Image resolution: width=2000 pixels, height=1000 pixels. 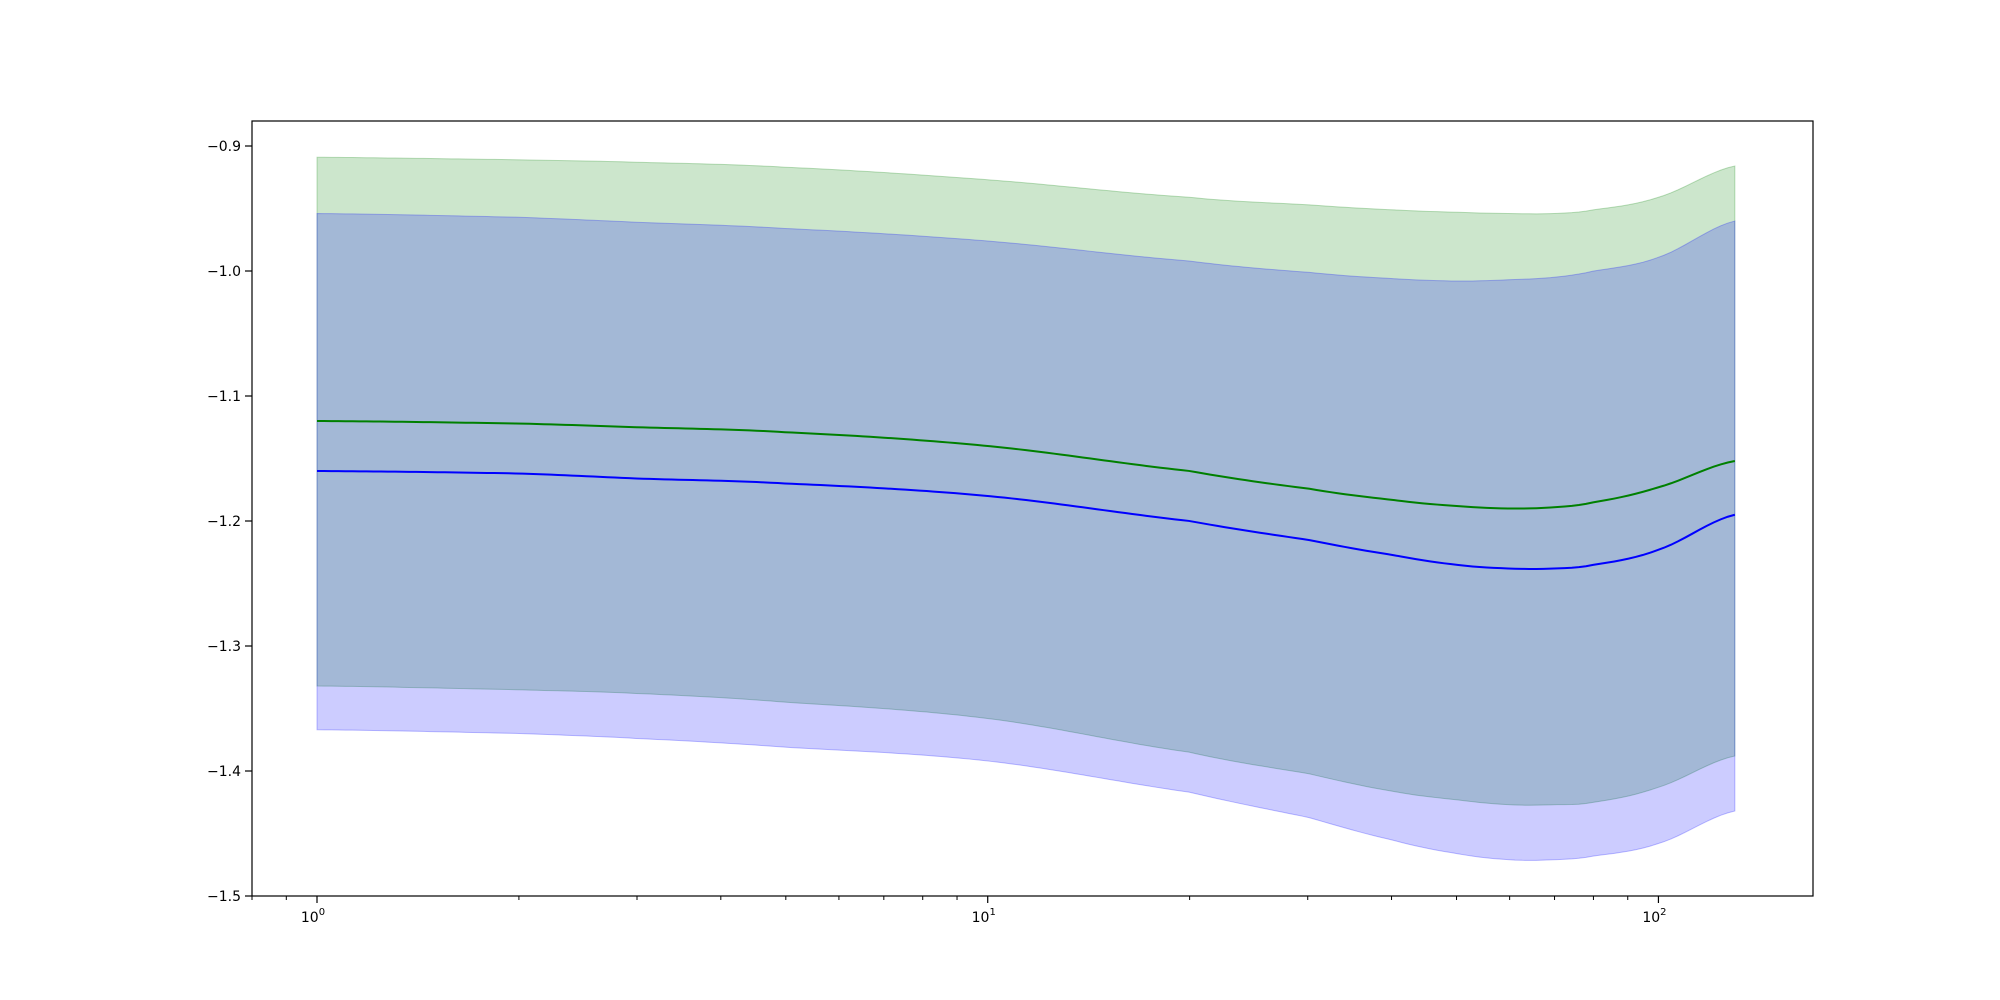 What do you see at coordinates (224, 522) in the screenshot?
I see `y-tick-label-3: −1.2` at bounding box center [224, 522].